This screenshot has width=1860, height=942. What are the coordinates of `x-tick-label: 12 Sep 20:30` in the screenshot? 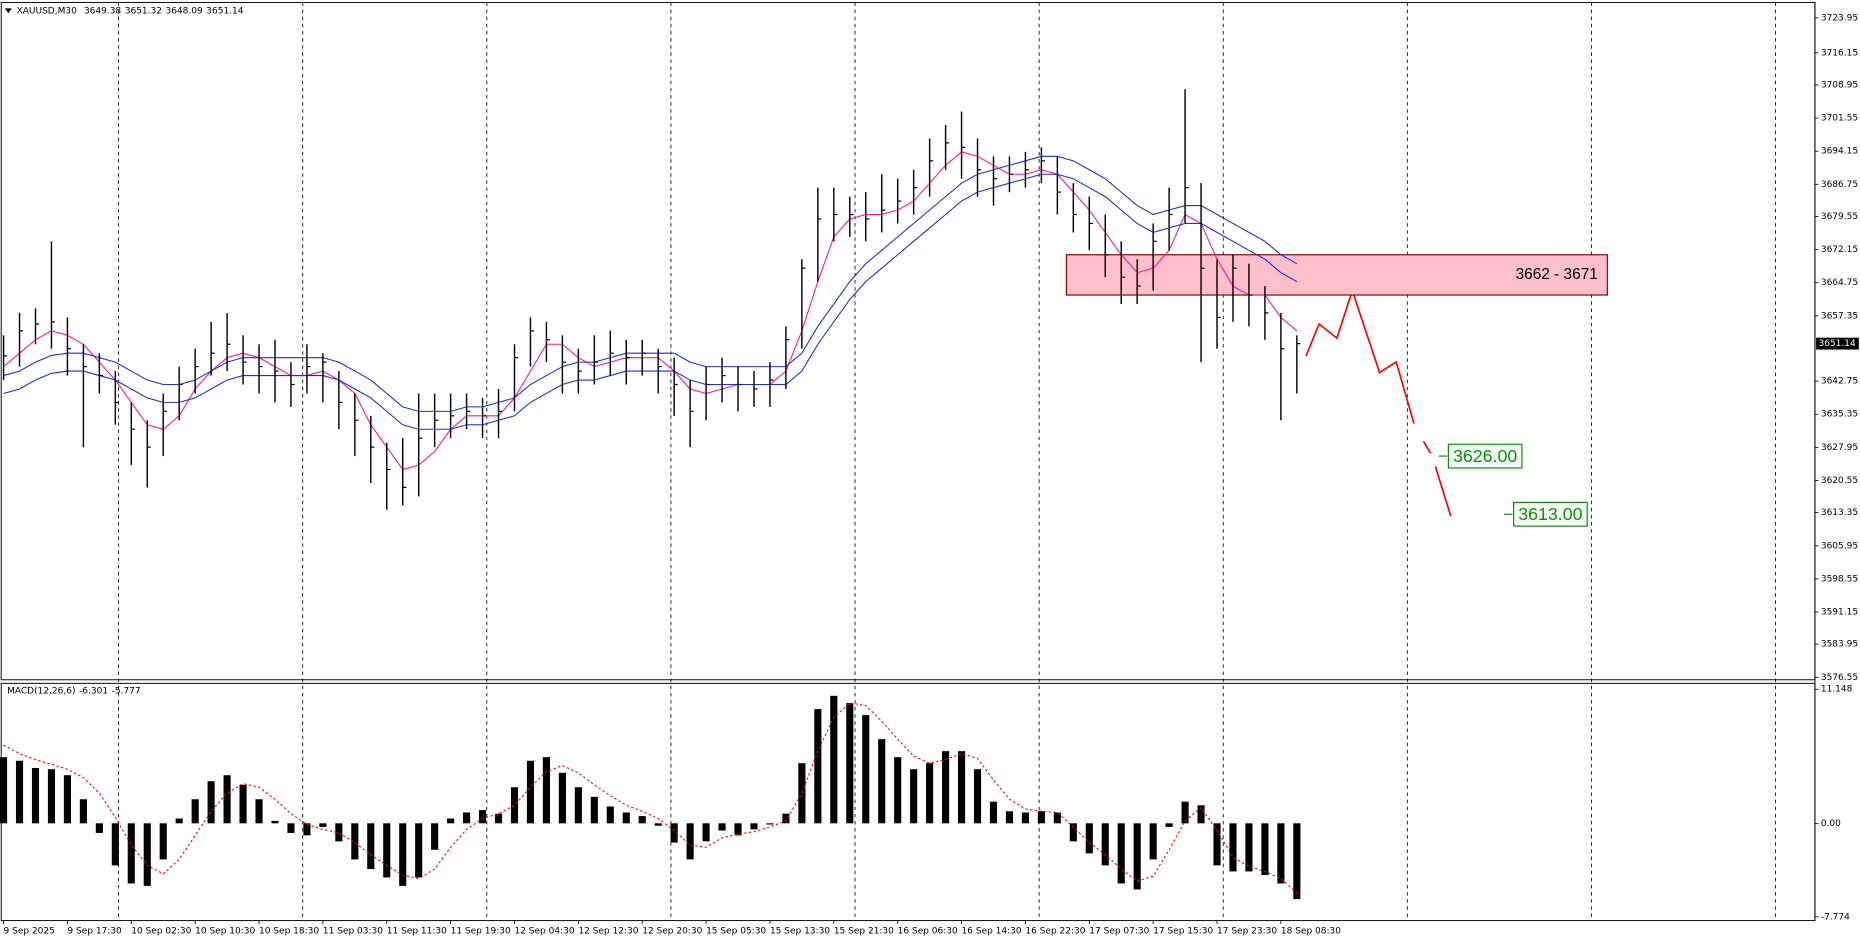 It's located at (672, 932).